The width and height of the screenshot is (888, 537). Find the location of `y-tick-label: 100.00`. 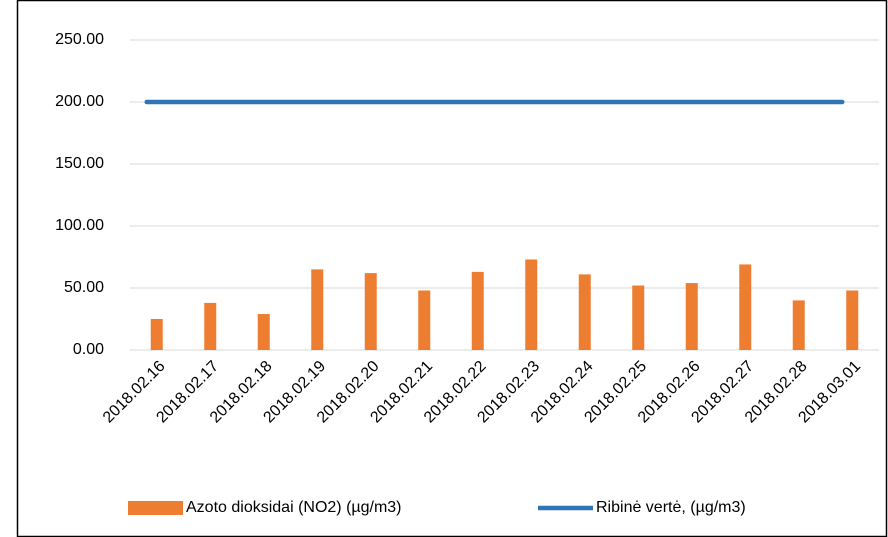

y-tick-label: 100.00 is located at coordinates (79, 225).